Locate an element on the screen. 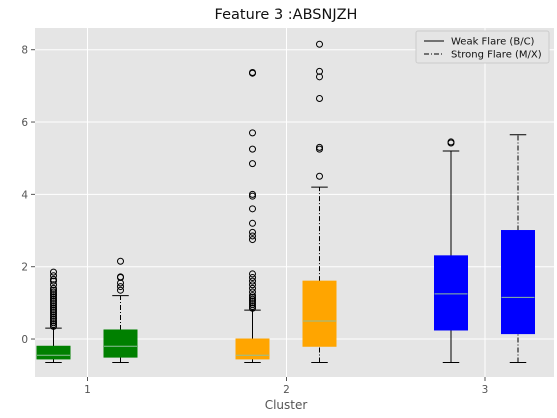 This screenshot has width=557, height=418. box-1-weak is located at coordinates (53, 316).